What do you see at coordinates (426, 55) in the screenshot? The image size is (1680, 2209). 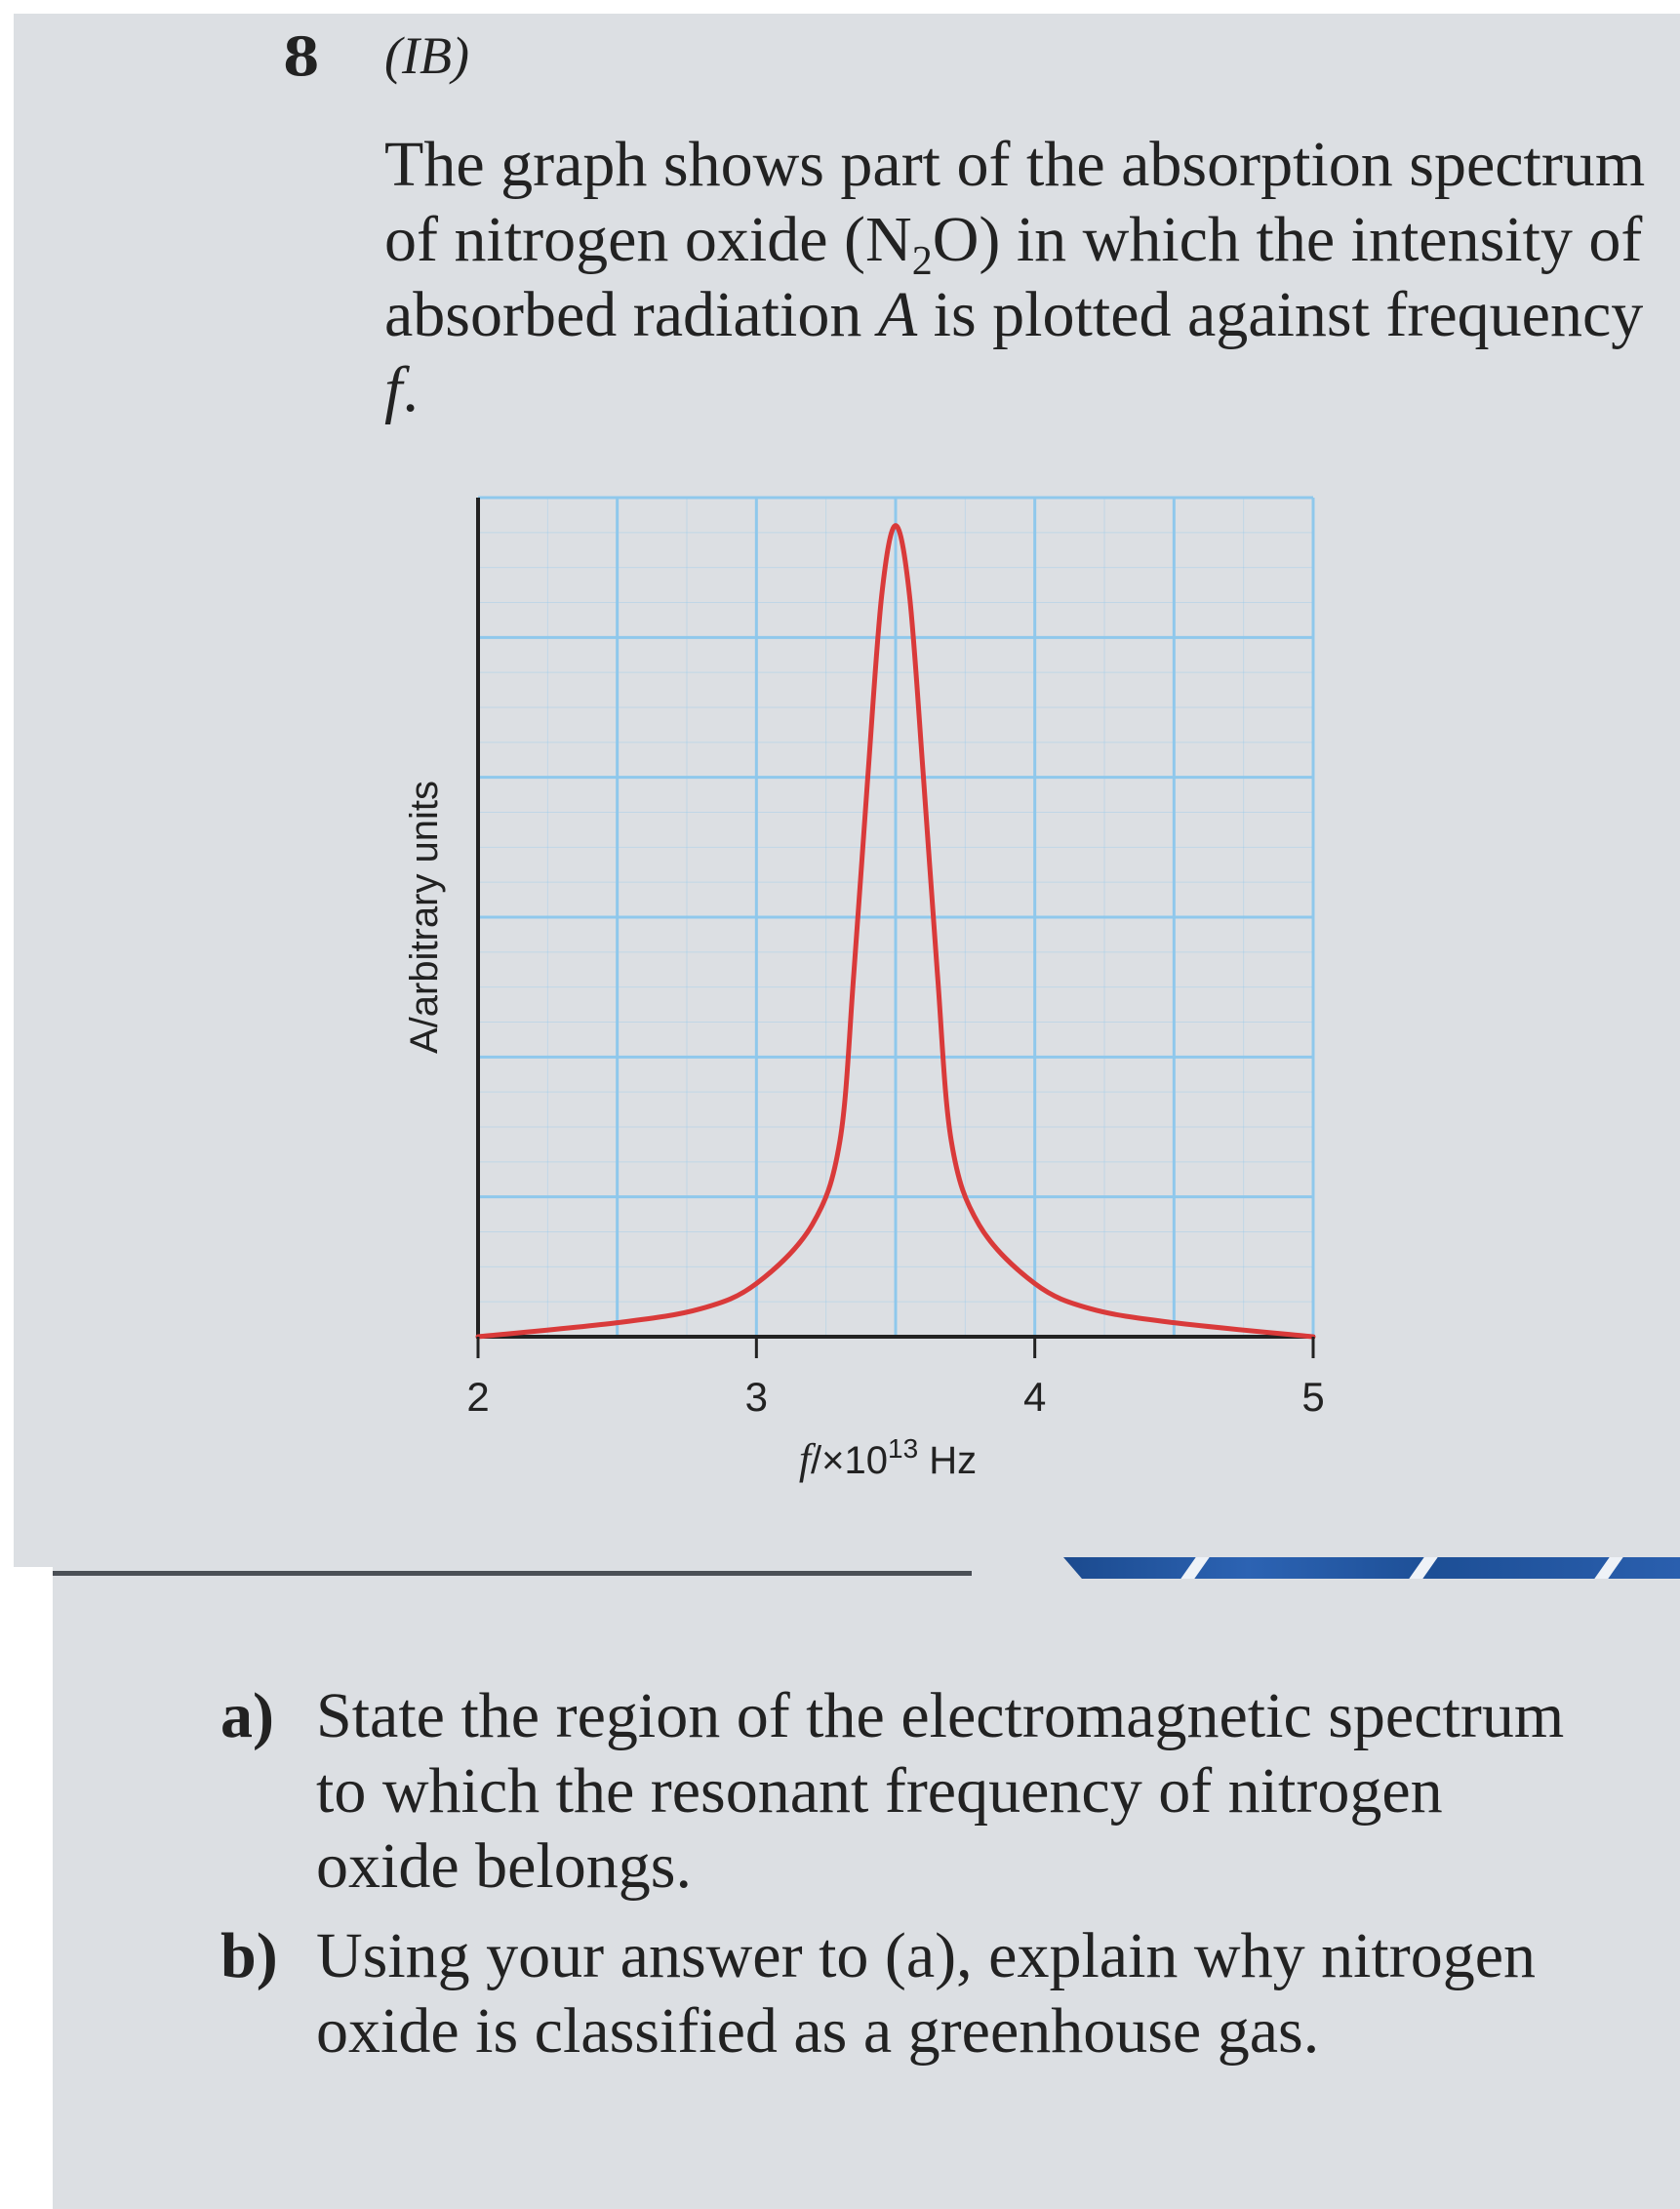 I see `question-source: (IB)` at bounding box center [426, 55].